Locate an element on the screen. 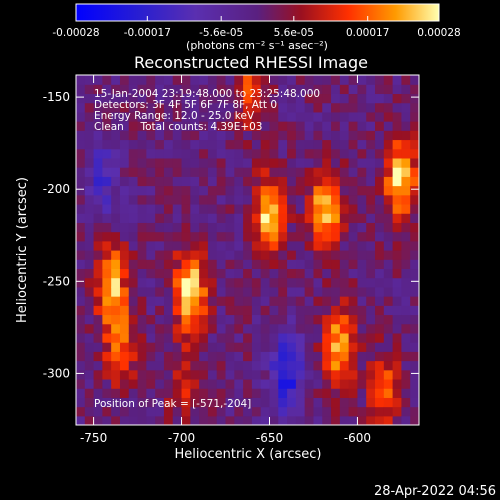  colorbar-tick-label: 0.00028 is located at coordinates (438, 33).